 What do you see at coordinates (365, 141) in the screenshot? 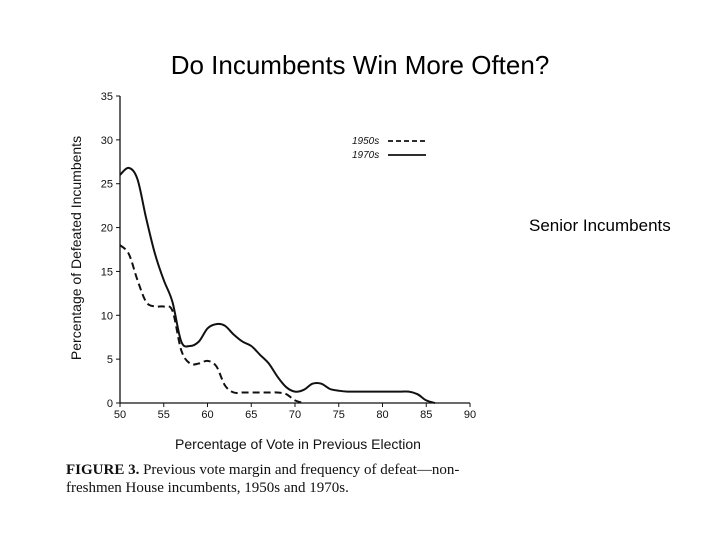
I see `legend-label-1950s: 1950s` at bounding box center [365, 141].